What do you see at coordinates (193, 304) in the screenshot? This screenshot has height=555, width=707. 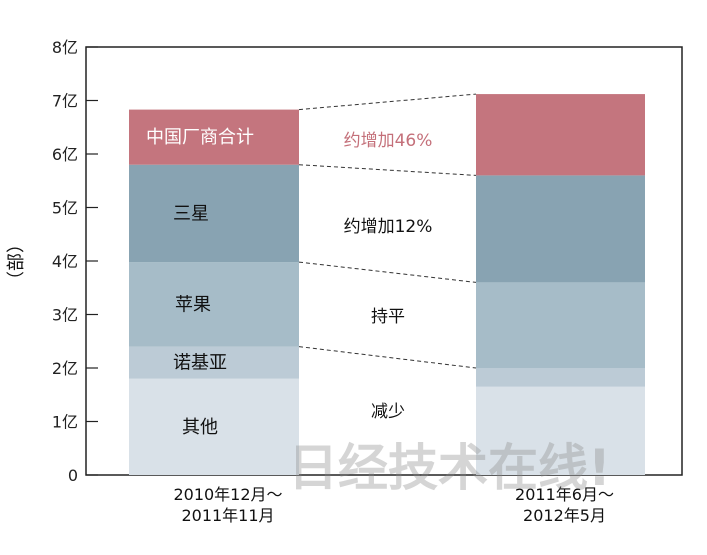 I see `segment-label: 苹果` at bounding box center [193, 304].